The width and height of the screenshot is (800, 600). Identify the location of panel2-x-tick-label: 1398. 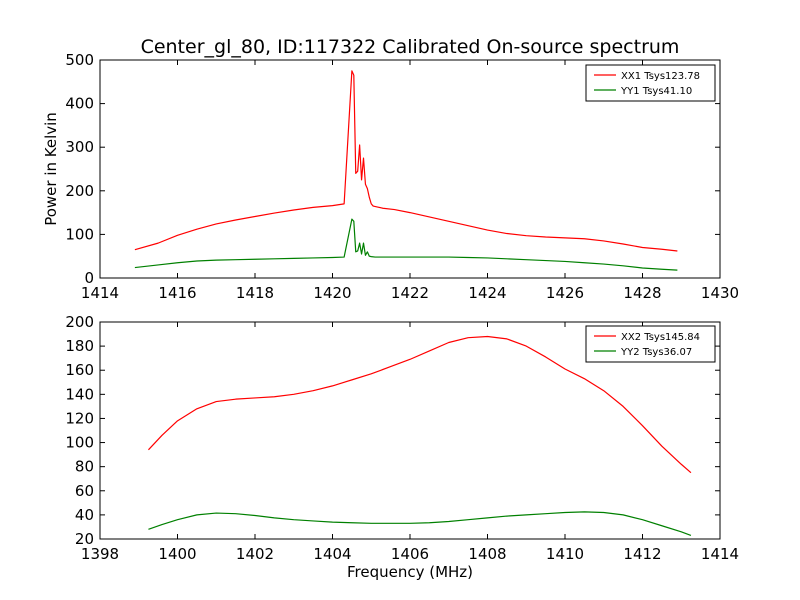
(100, 554).